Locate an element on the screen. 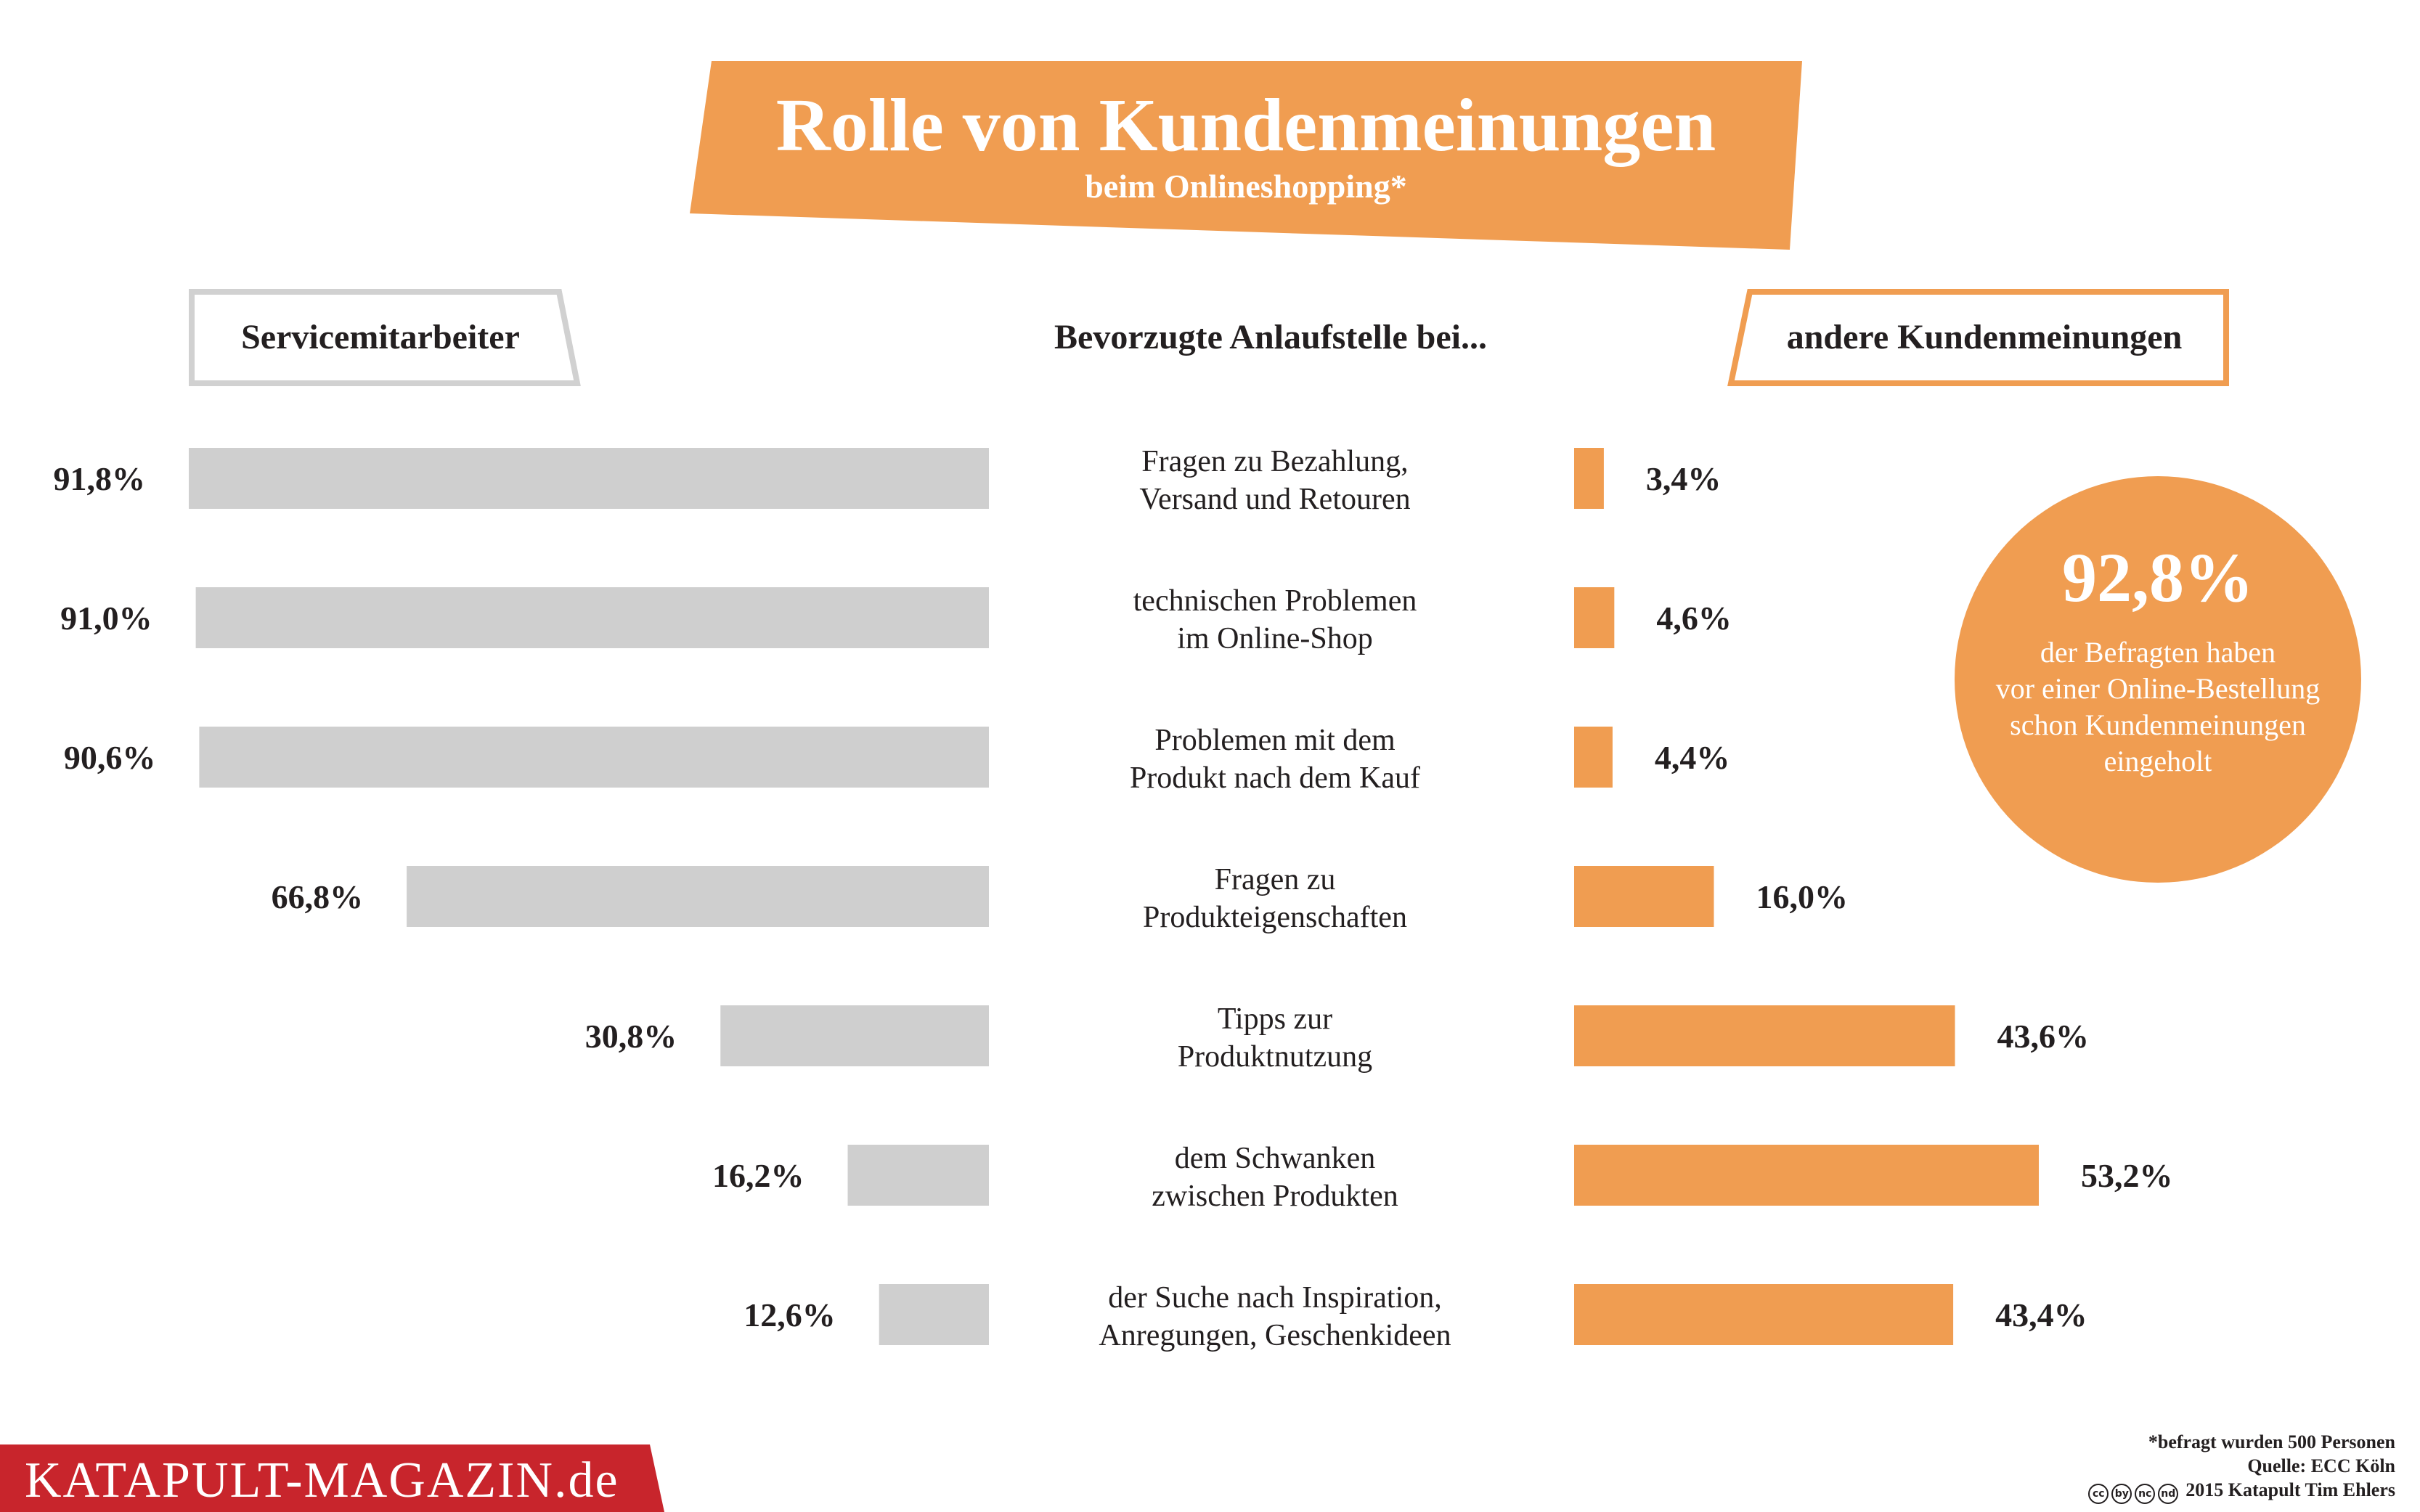 This screenshot has width=2420, height=1512. service-value-label: 30,8% is located at coordinates (631, 1036).